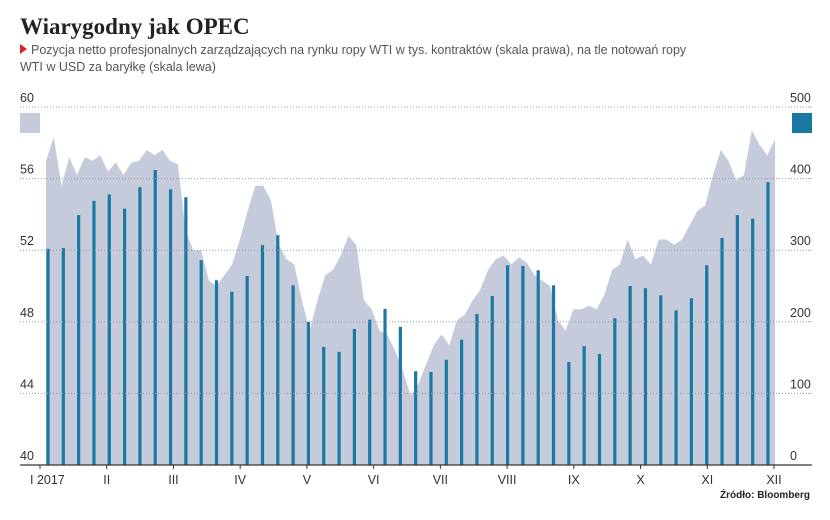 Image resolution: width=830 pixels, height=520 pixels. I want to click on bullet, so click(23, 49).